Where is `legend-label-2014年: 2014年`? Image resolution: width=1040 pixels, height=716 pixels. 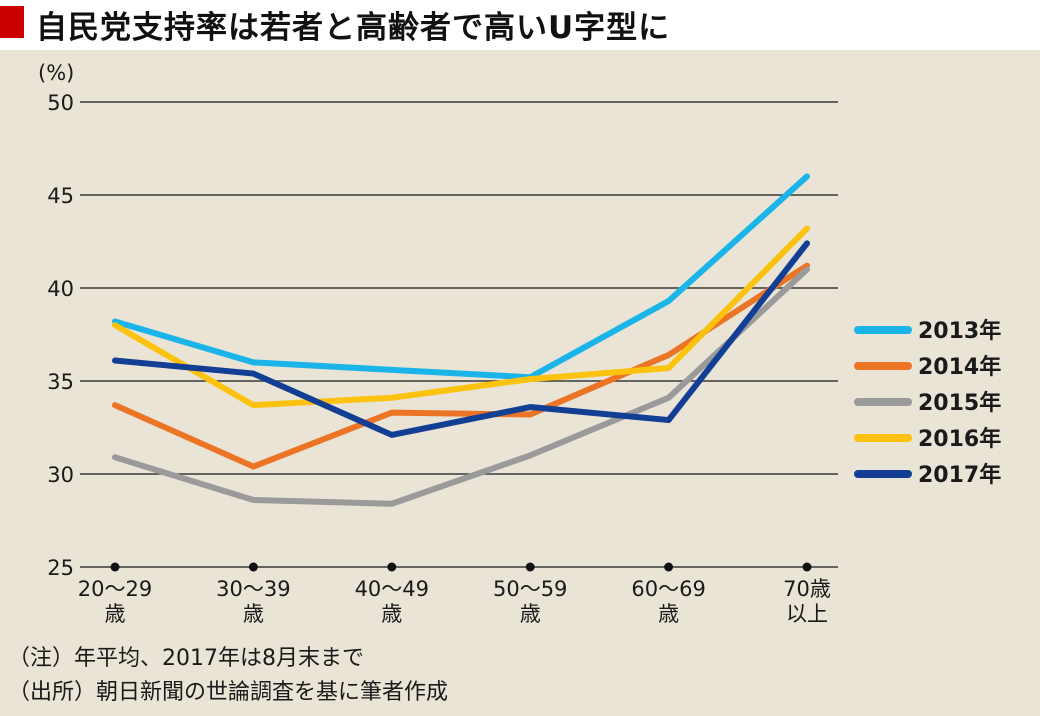
legend-label-2014年: 2014年 is located at coordinates (959, 367).